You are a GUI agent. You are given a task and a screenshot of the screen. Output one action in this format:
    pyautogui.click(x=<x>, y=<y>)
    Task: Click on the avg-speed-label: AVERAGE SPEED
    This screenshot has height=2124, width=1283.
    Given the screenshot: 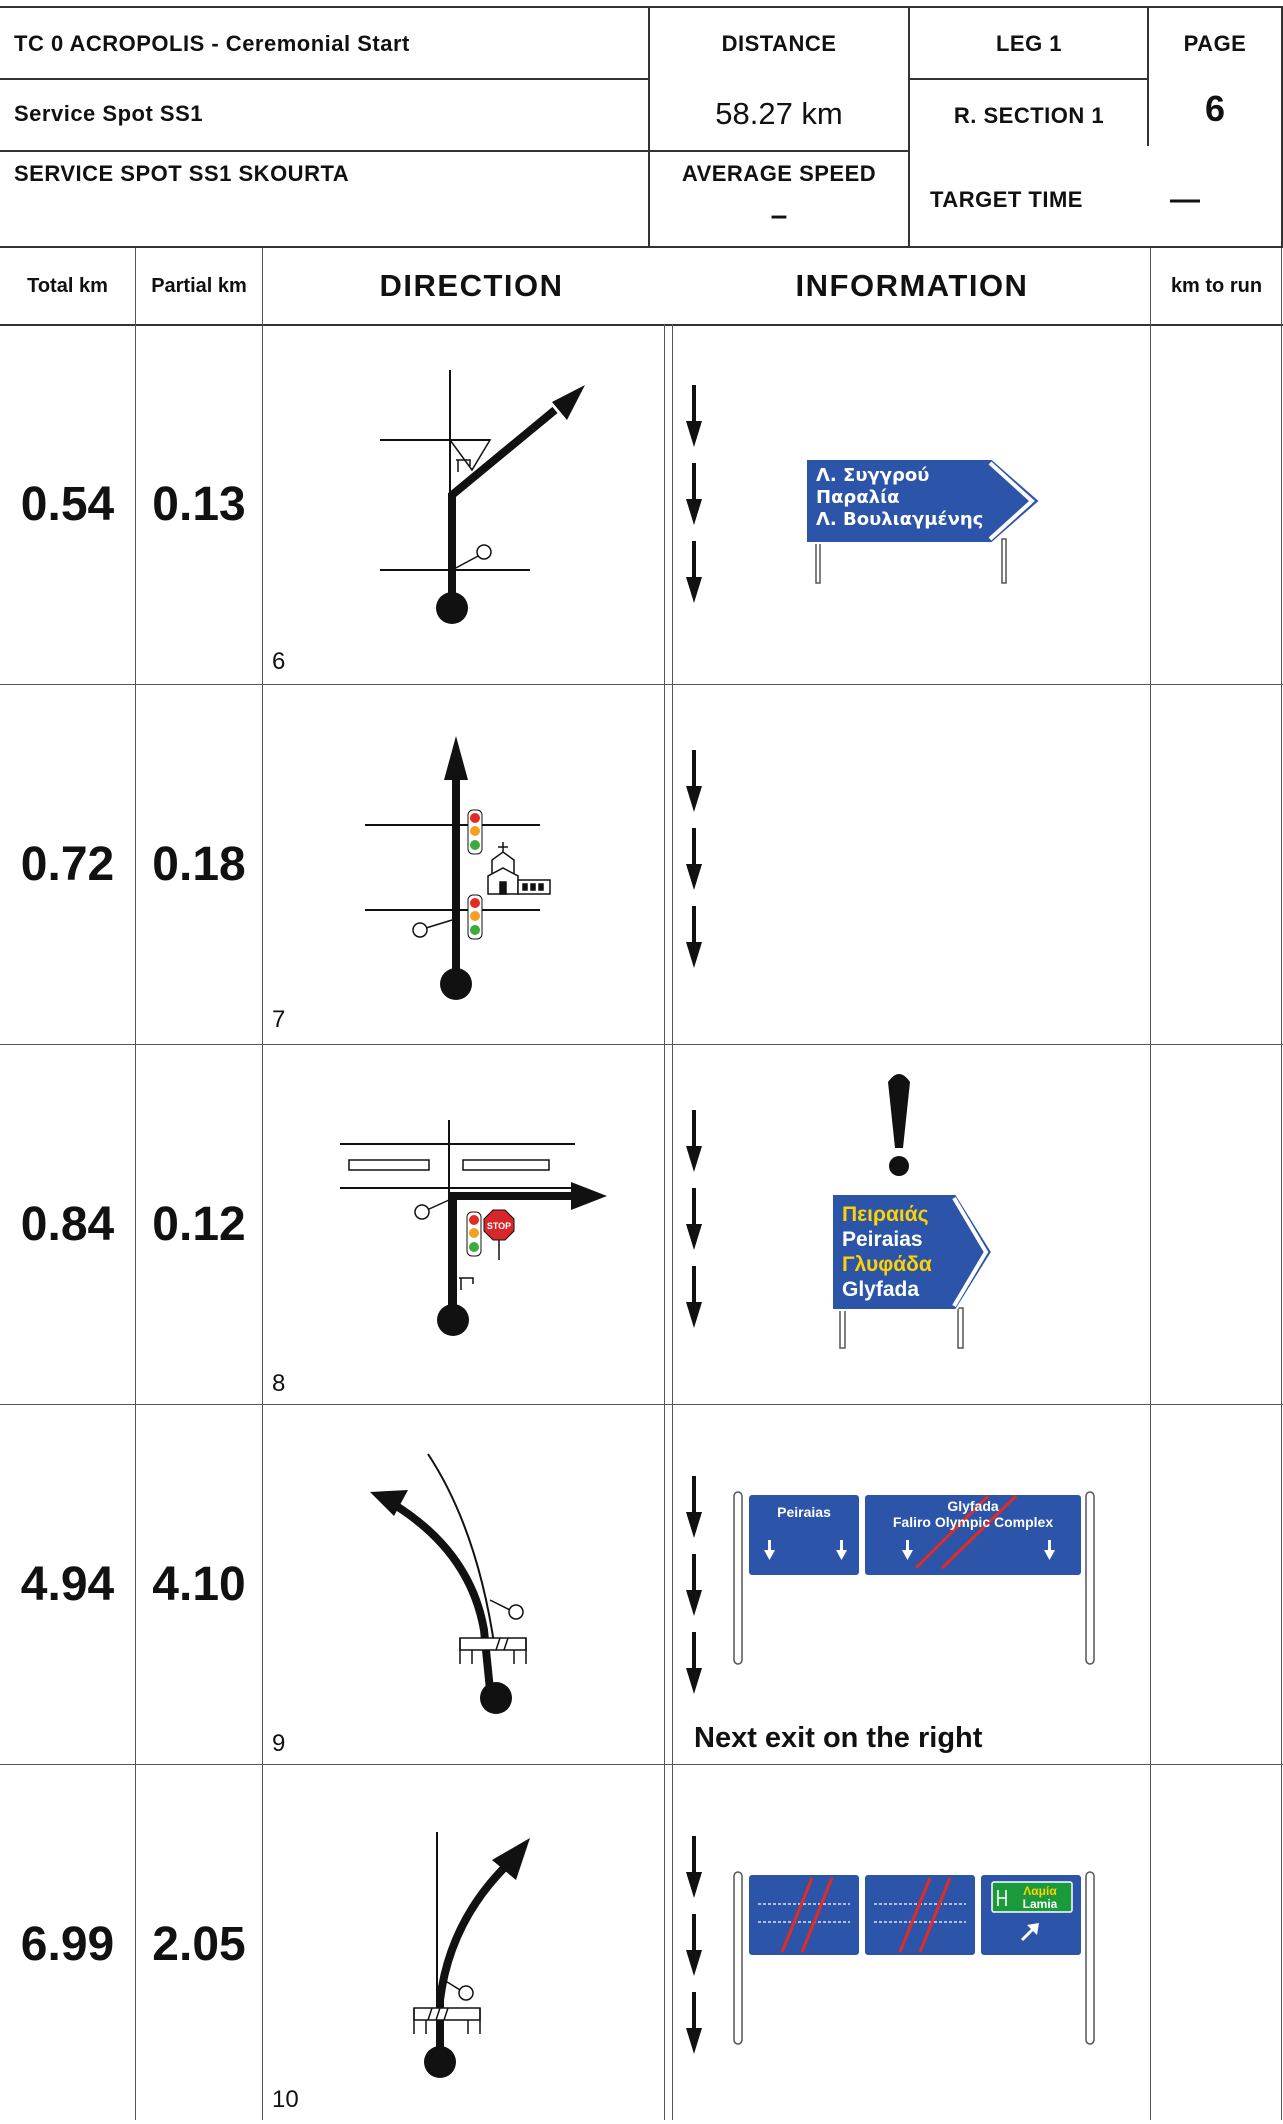 What is the action you would take?
    pyautogui.click(x=779, y=173)
    